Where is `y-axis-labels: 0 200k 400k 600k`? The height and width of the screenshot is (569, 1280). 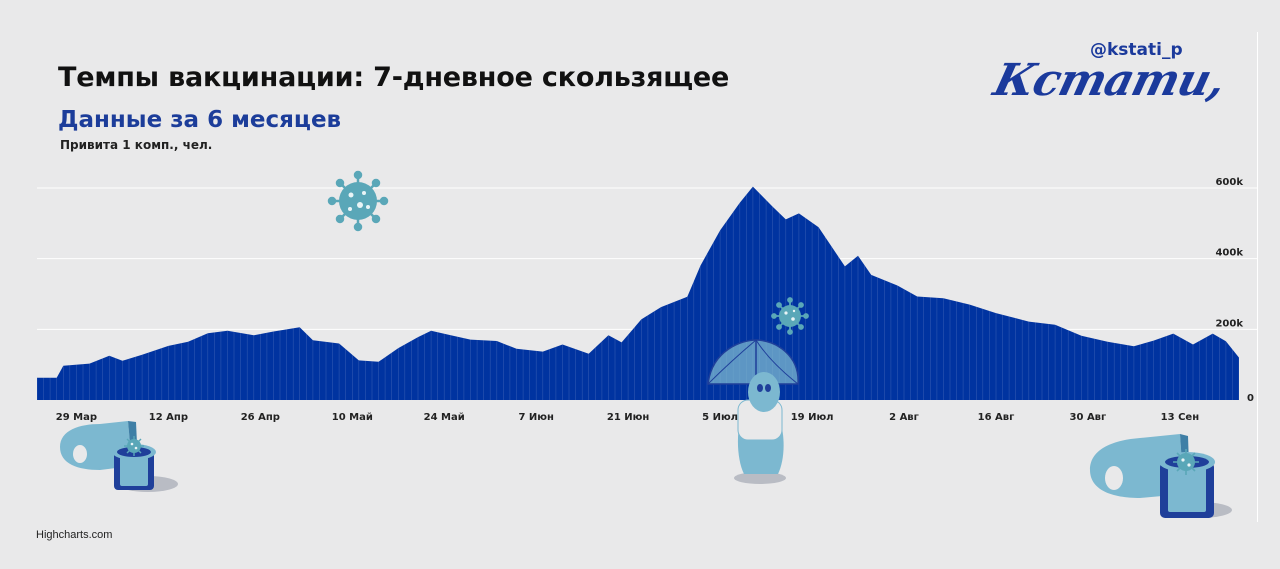 y-axis-labels: 0 200k 400k 600k is located at coordinates (1234, 290).